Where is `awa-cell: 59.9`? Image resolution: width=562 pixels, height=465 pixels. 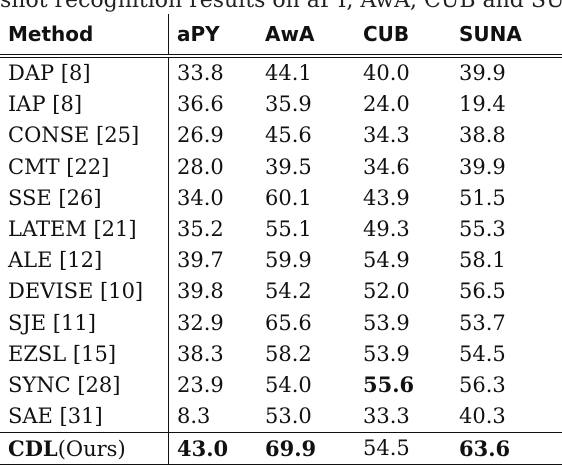 awa-cell: 59.9 is located at coordinates (288, 260).